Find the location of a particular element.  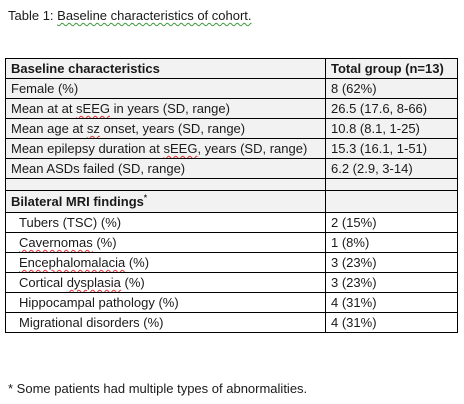

table-row: Female (%) 8 (62%) is located at coordinates (231, 88).